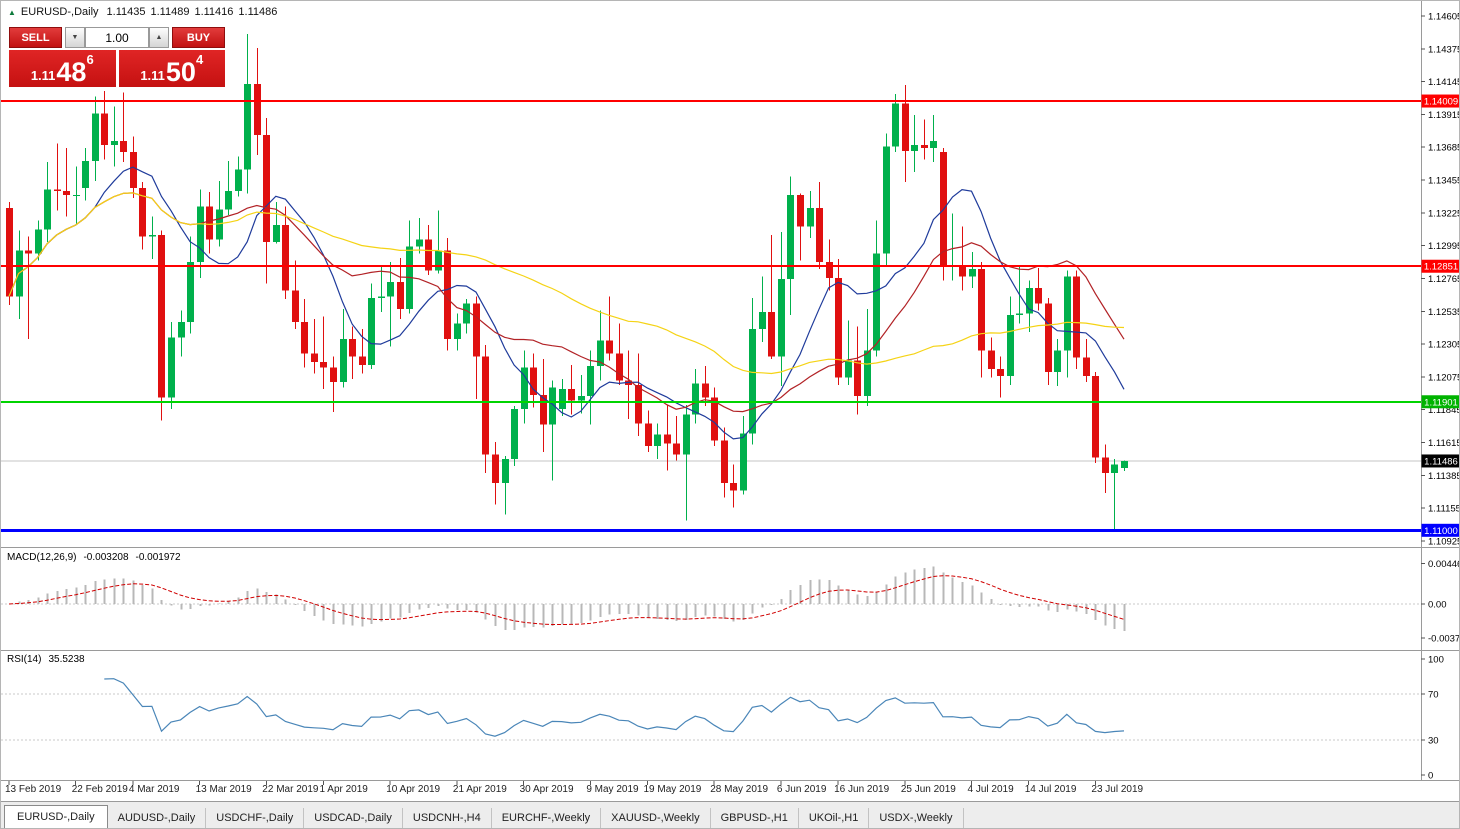  What do you see at coordinates (24, 659) in the screenshot?
I see `rsi-indicator-name: RSI(14)` at bounding box center [24, 659].